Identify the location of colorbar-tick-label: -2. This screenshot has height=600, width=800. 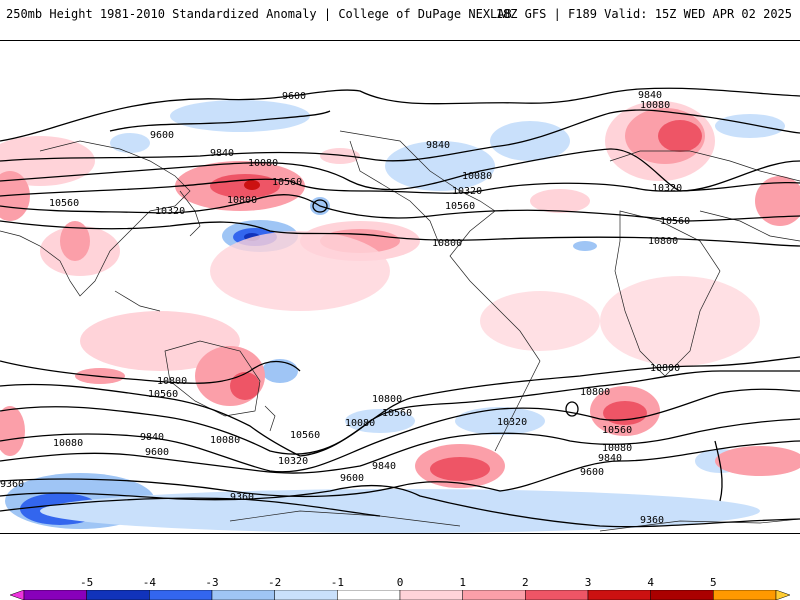
(275, 582).